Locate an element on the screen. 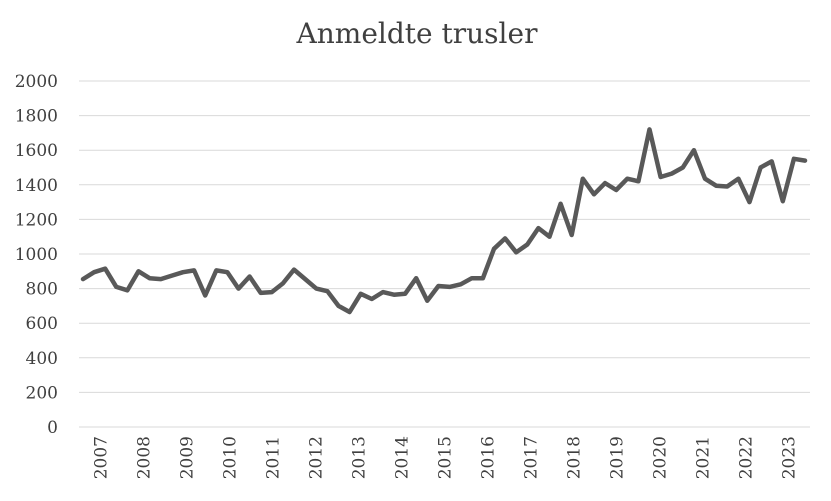 The width and height of the screenshot is (831, 501). x-tick-label: 2017 is located at coordinates (532, 457).